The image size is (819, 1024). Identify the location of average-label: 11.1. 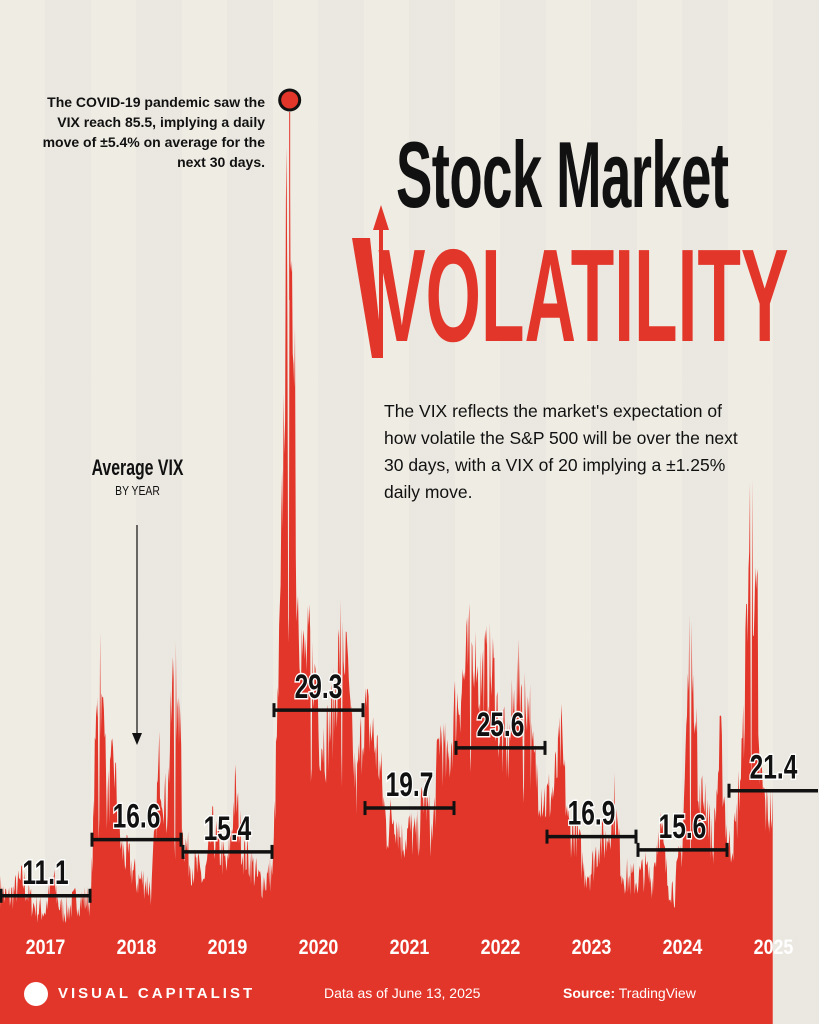
(45, 873).